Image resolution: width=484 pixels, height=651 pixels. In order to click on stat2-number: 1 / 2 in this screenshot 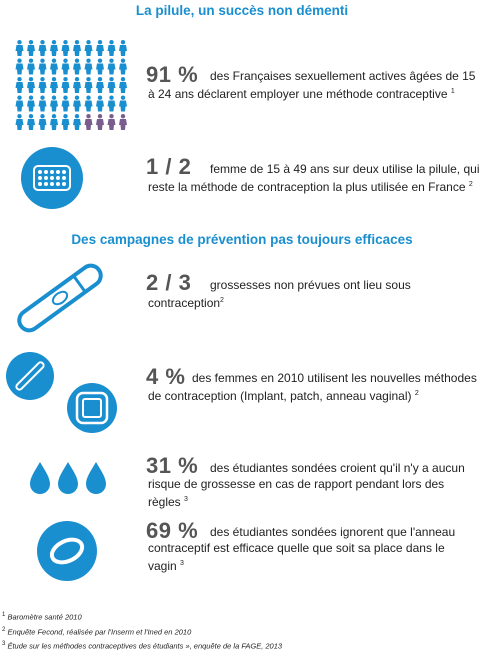, I will do `click(169, 166)`.